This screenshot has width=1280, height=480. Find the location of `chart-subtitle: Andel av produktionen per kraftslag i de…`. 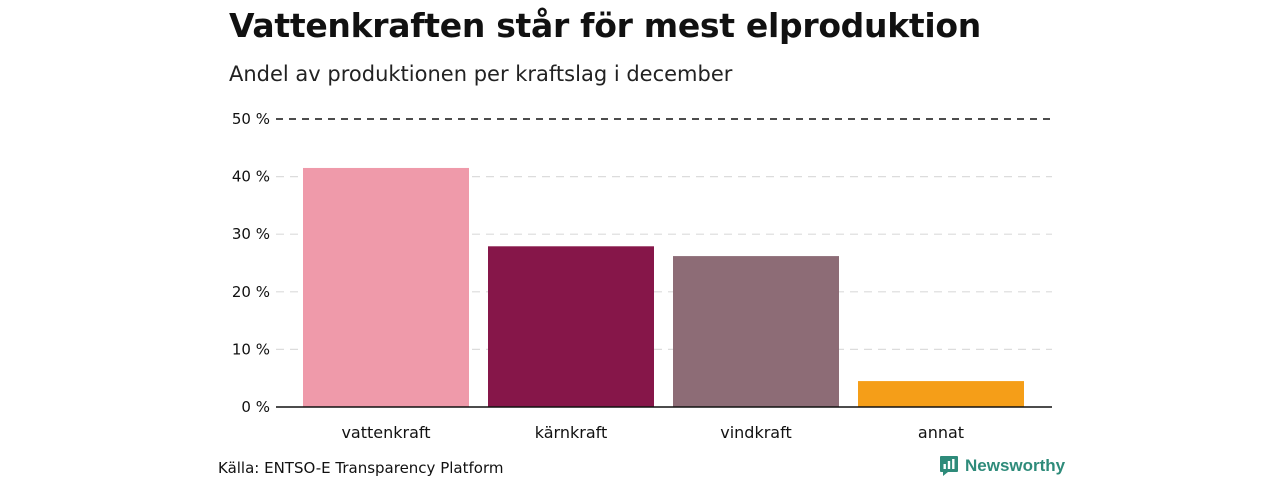

chart-subtitle: Andel av produktionen per kraftslag i de… is located at coordinates (481, 74).